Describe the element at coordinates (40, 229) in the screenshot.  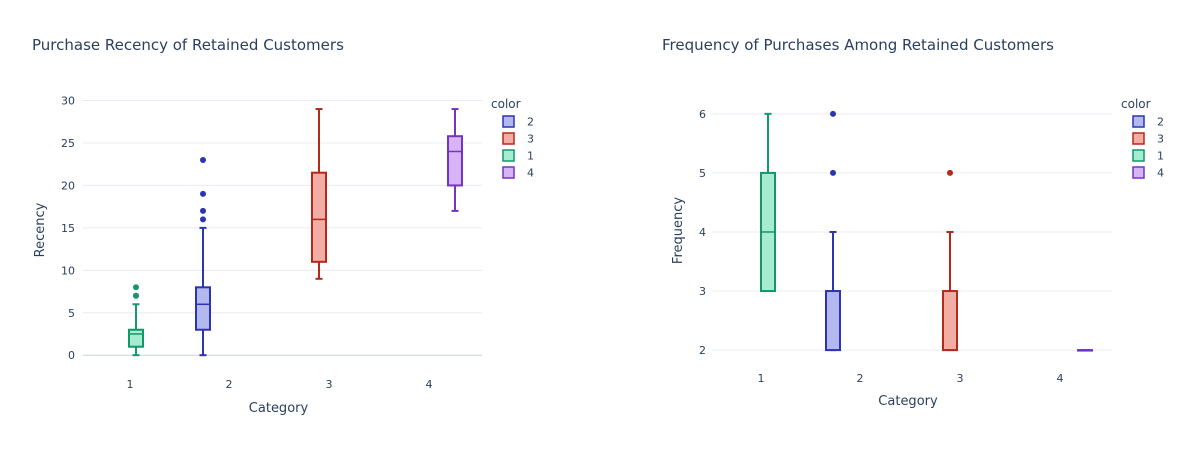
I see `y-axis-label: Recency` at that location.